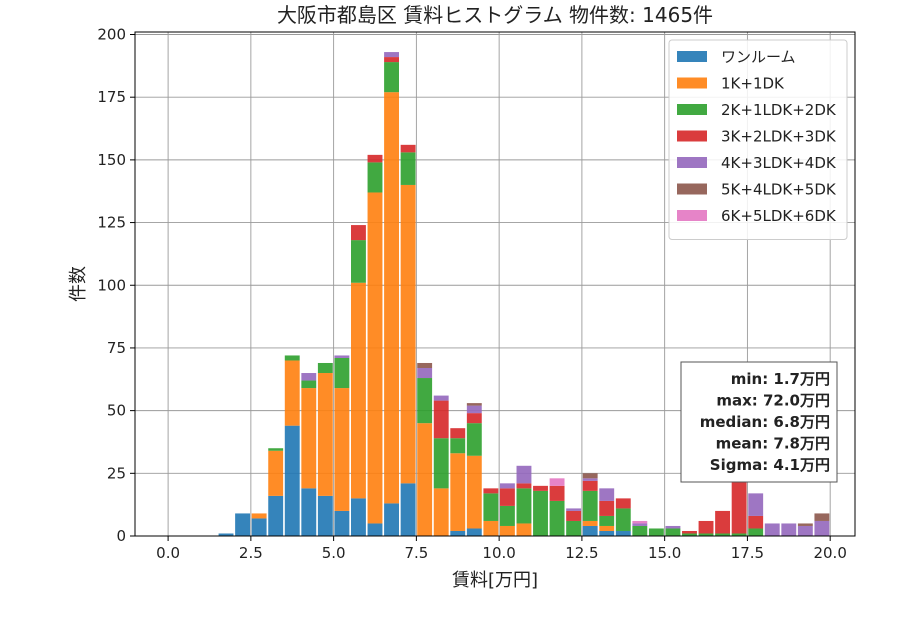  What do you see at coordinates (805, 530) in the screenshot?
I see `bar-segment-s4-b35` at bounding box center [805, 530].